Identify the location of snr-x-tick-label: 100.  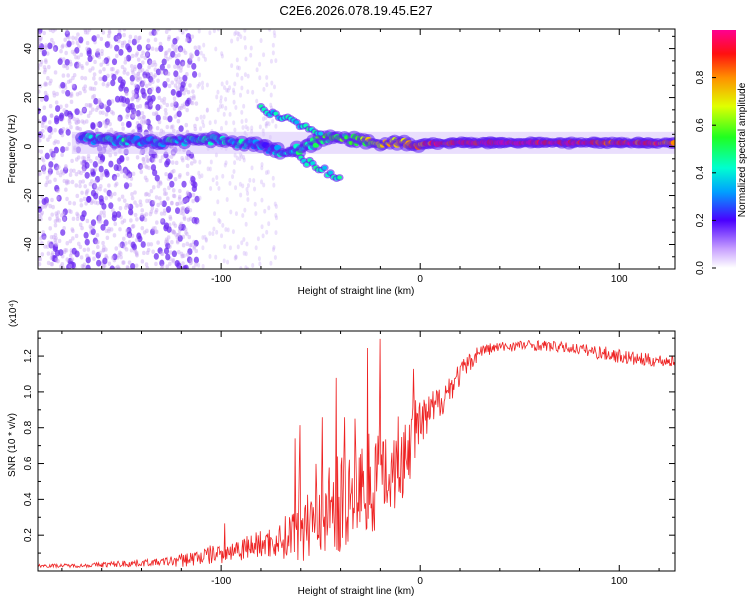
(619, 581).